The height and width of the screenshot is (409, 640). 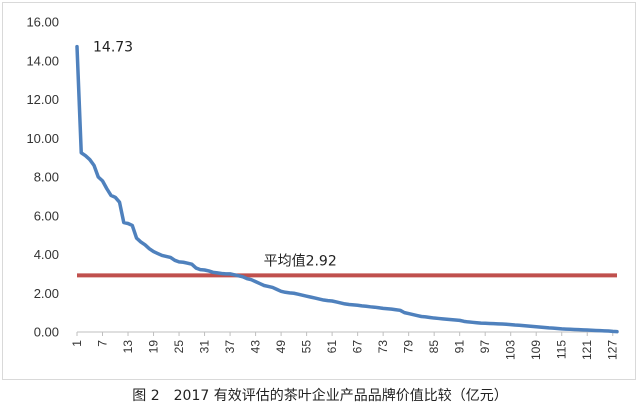 What do you see at coordinates (485, 347) in the screenshot?
I see `x-tick-label: 97` at bounding box center [485, 347].